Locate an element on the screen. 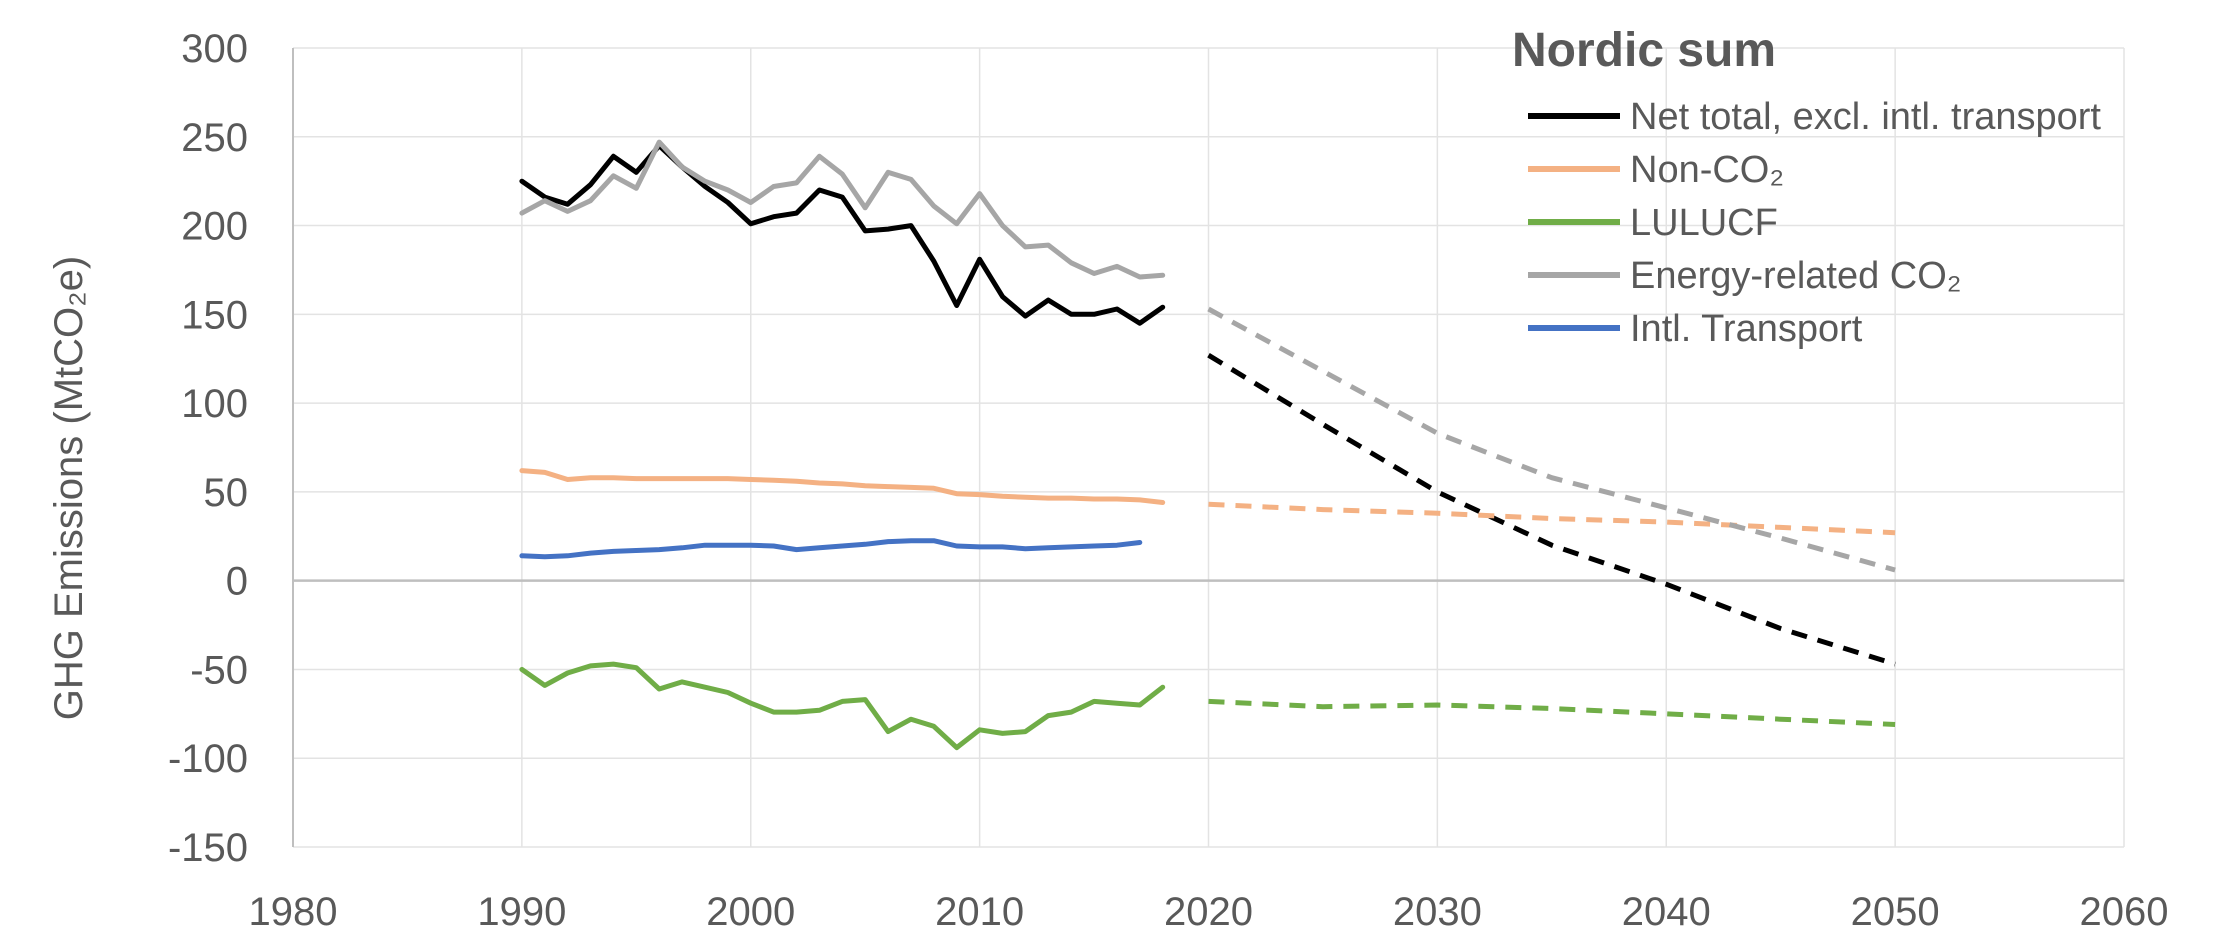 The image size is (2218, 952). legend-label: Intl. Transport is located at coordinates (1746, 329).